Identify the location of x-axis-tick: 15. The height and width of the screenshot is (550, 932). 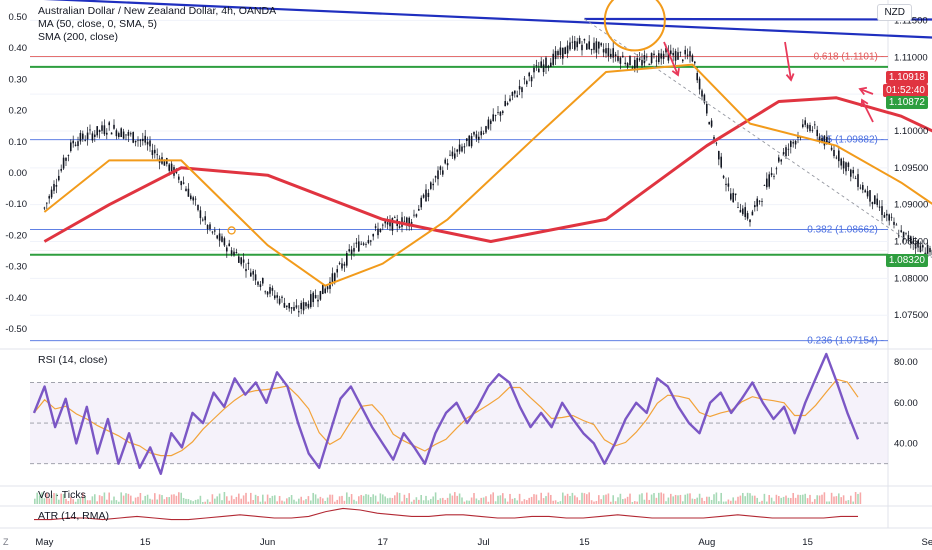
(584, 542).